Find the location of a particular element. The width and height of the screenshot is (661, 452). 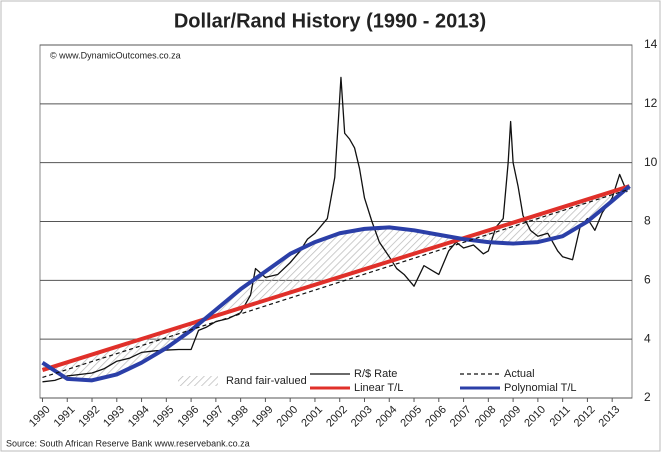

y-tick-label: 4 is located at coordinates (647, 338).